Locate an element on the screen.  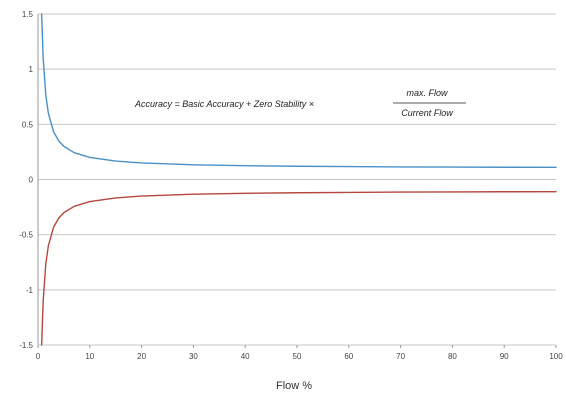
x-tick-label: 20 is located at coordinates (141, 356).